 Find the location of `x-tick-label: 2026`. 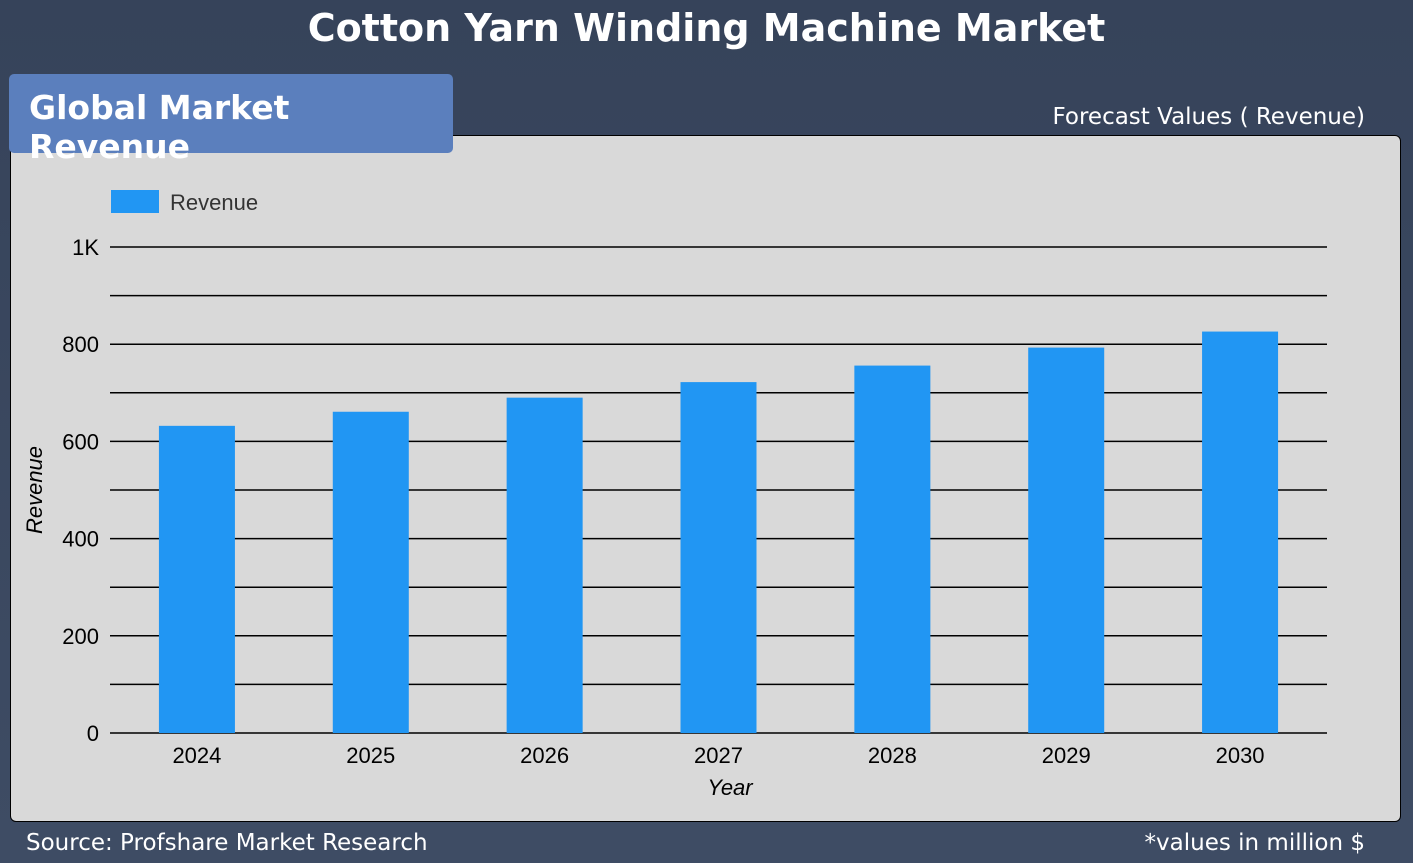

x-tick-label: 2026 is located at coordinates (544, 755).